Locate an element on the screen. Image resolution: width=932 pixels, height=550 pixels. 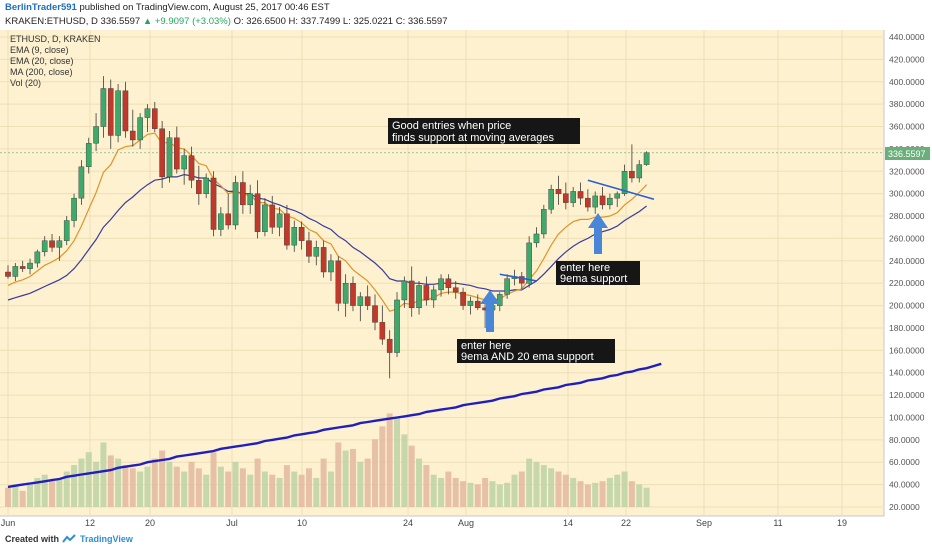
x-tick-label: 12 is located at coordinates (90, 523).